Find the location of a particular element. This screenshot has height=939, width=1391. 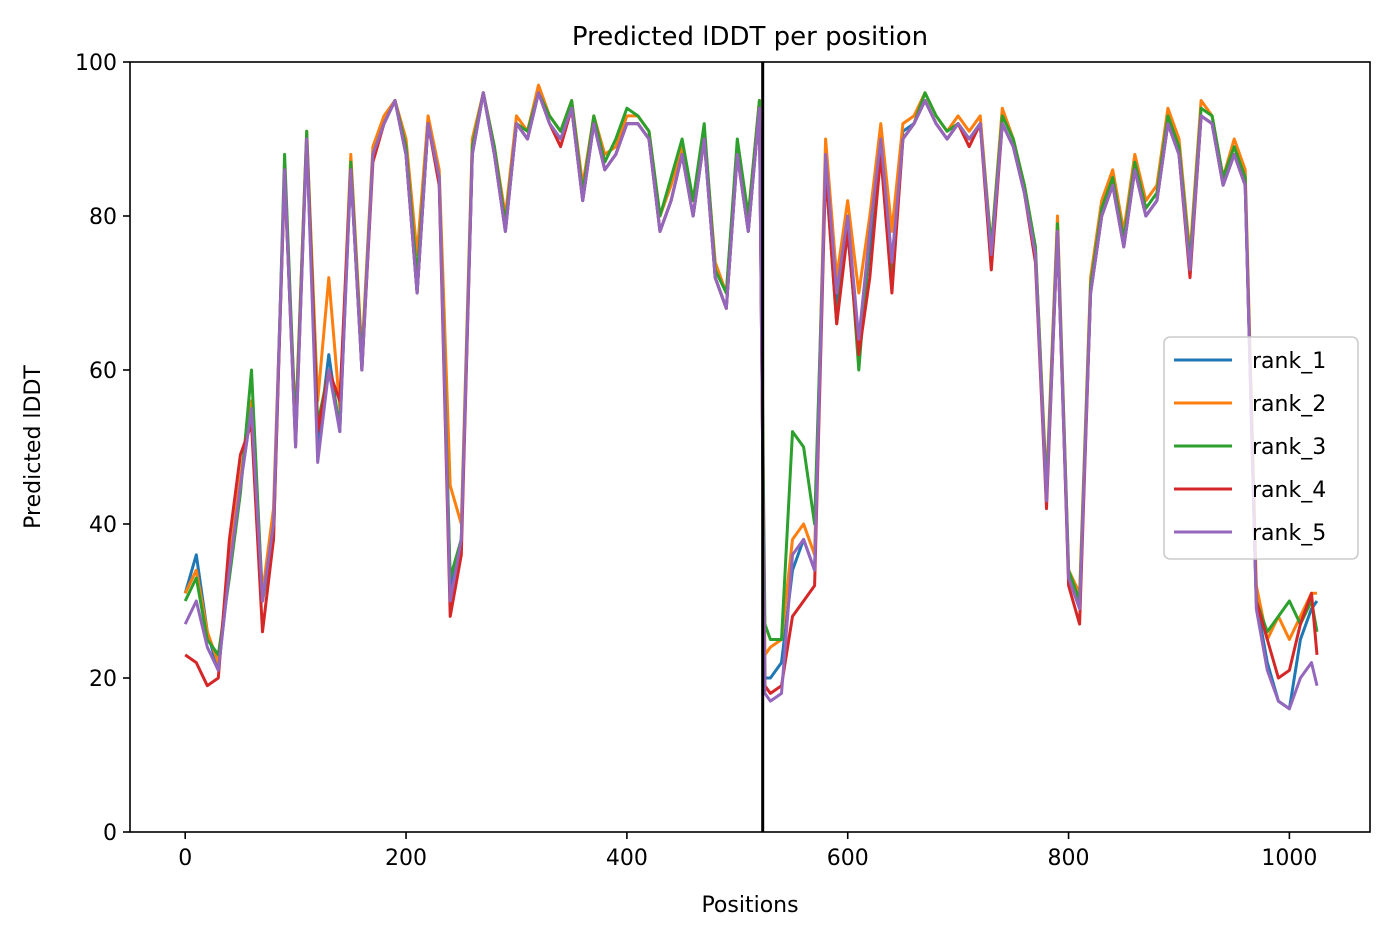

x-axis-title: Positions is located at coordinates (749, 905).